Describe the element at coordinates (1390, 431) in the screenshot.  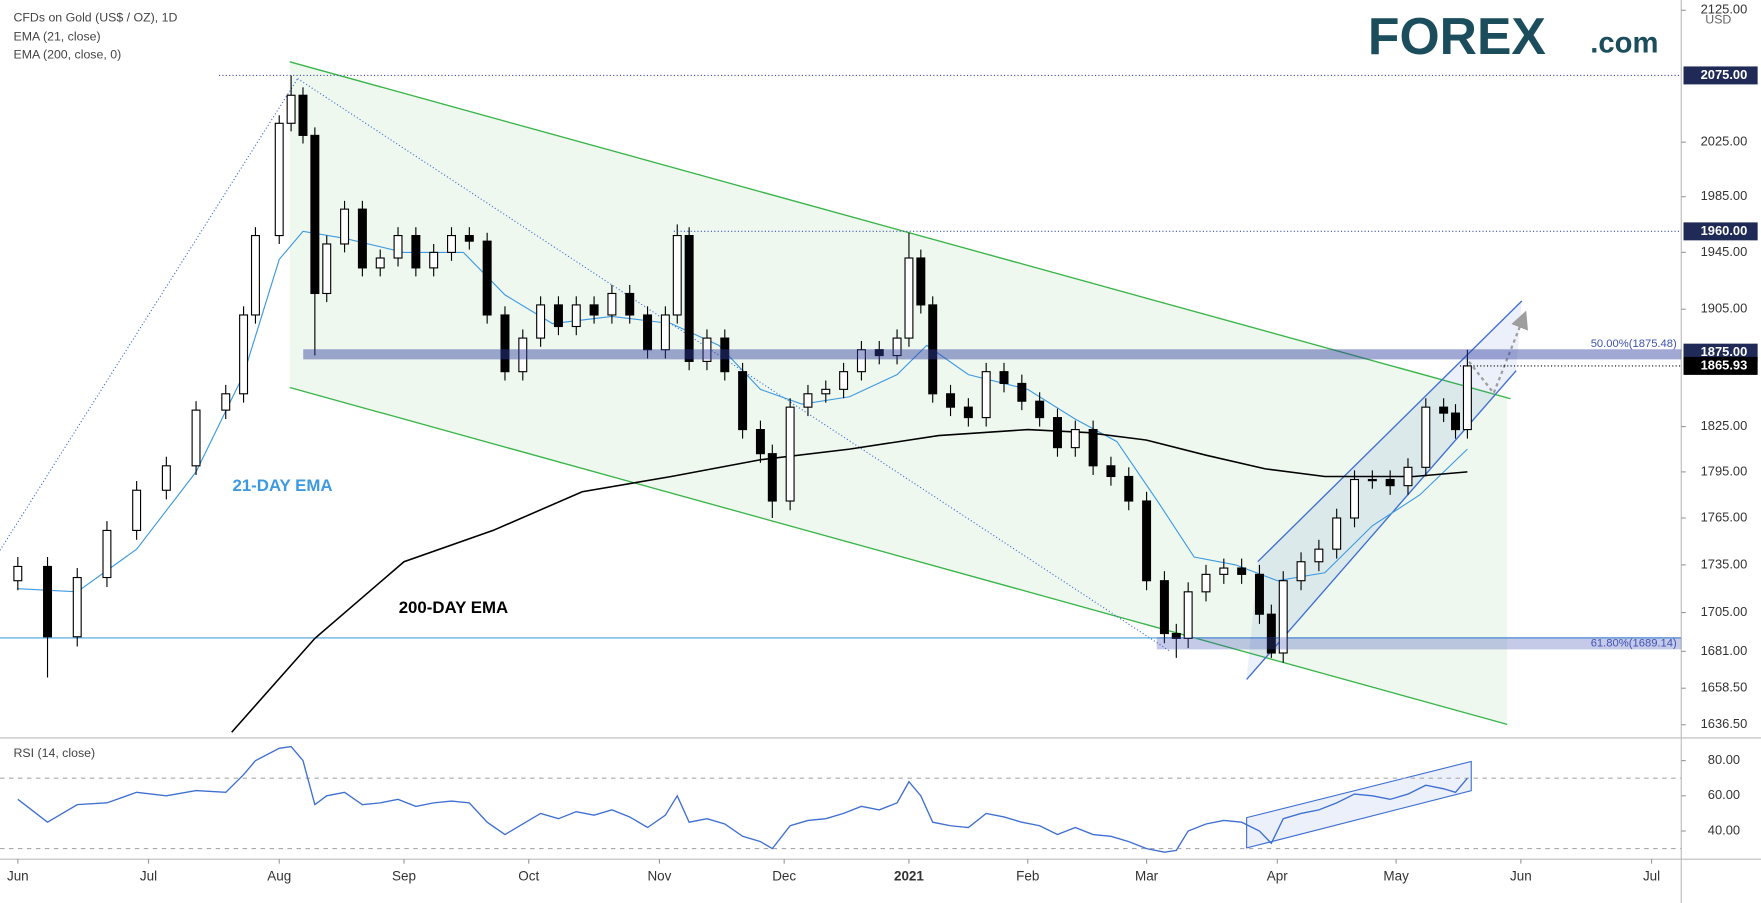
I see `channel-line` at that location.